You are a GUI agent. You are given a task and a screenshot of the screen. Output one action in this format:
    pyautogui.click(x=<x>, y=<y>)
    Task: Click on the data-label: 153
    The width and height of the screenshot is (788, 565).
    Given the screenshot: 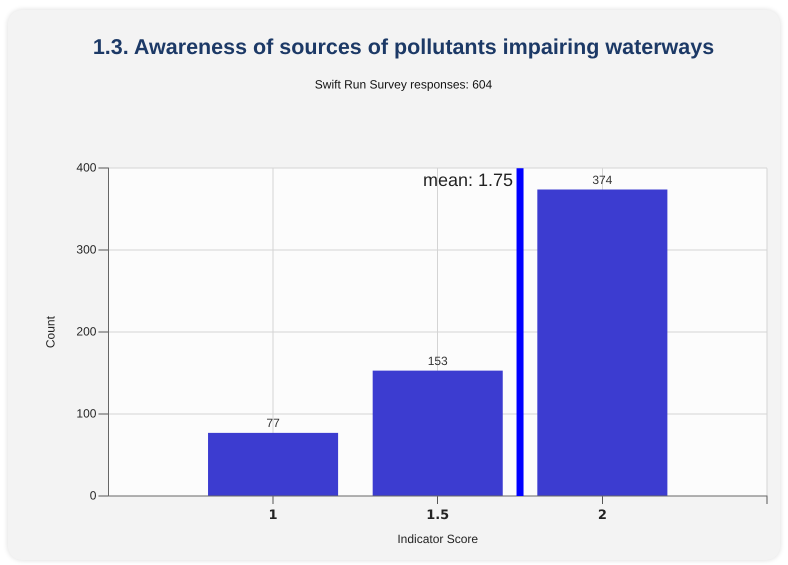 What is the action you would take?
    pyautogui.click(x=438, y=361)
    